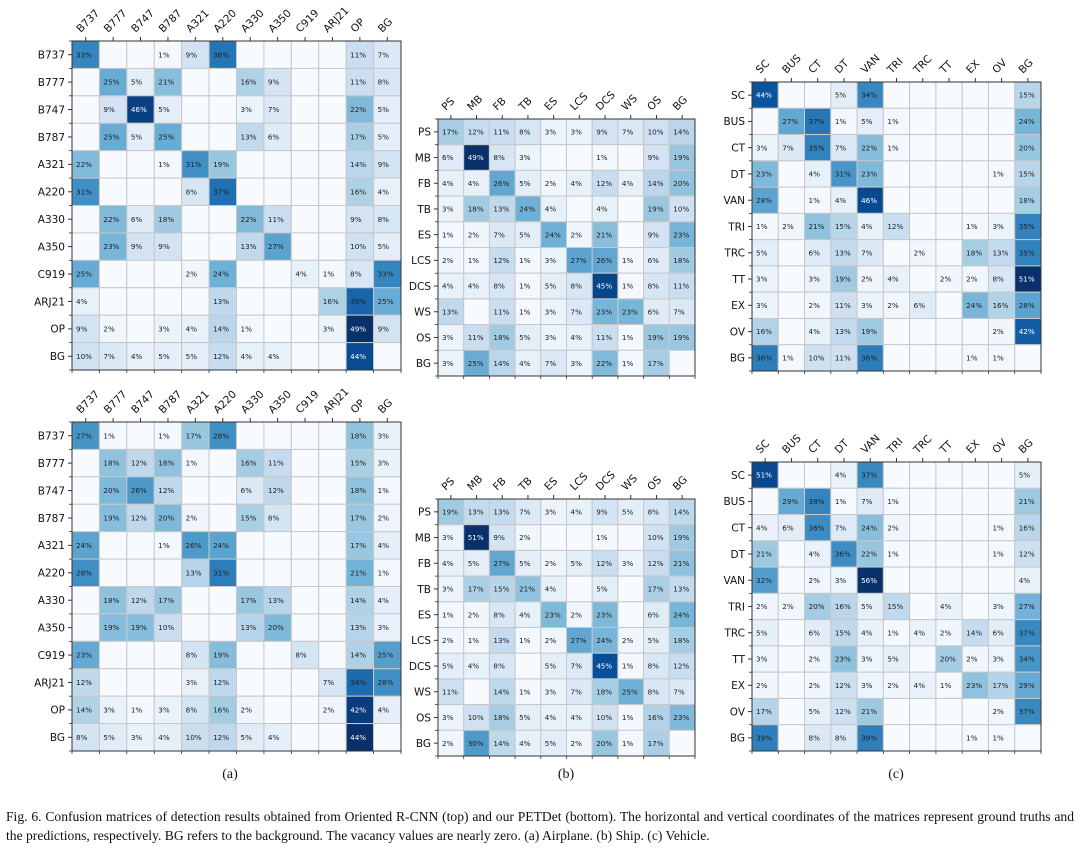 This screenshot has width=1080, height=865. What do you see at coordinates (737, 359) in the screenshot?
I see `y-tick-label: BG` at bounding box center [737, 359].